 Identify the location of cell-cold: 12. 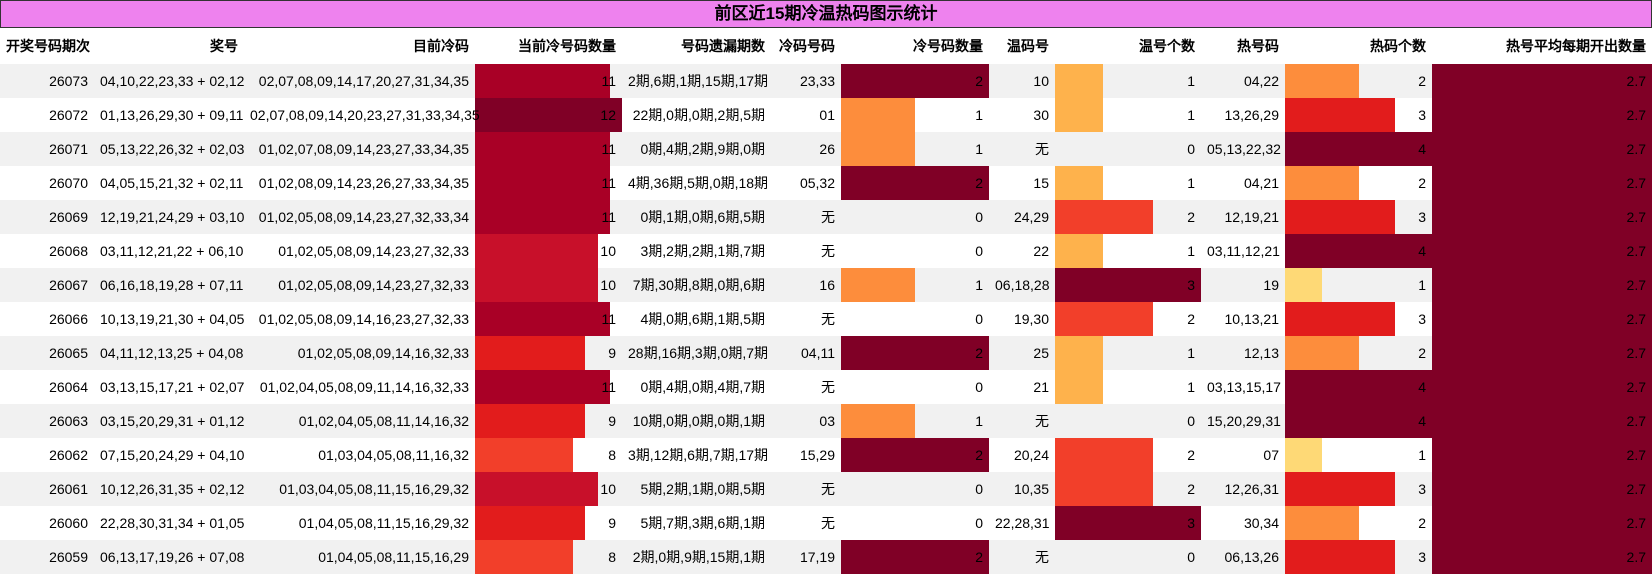
(548, 115).